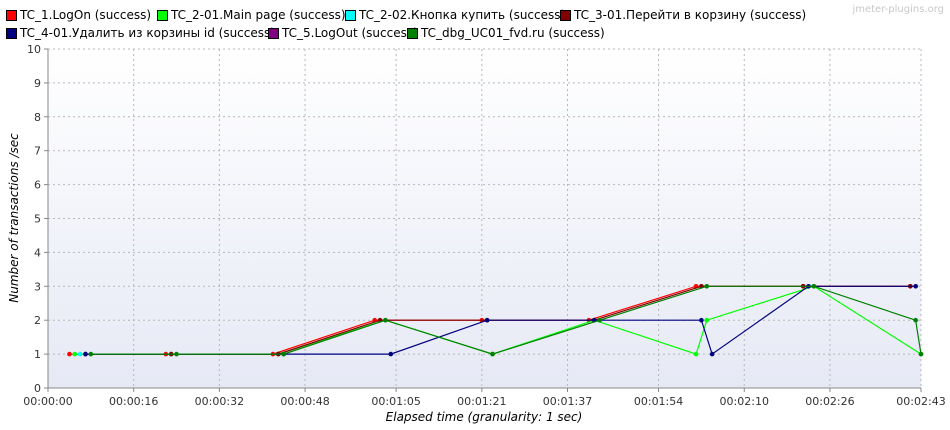 This screenshot has width=950, height=430. I want to click on legend-label: TC_3-01.Перейти в корзину (success), so click(690, 15).